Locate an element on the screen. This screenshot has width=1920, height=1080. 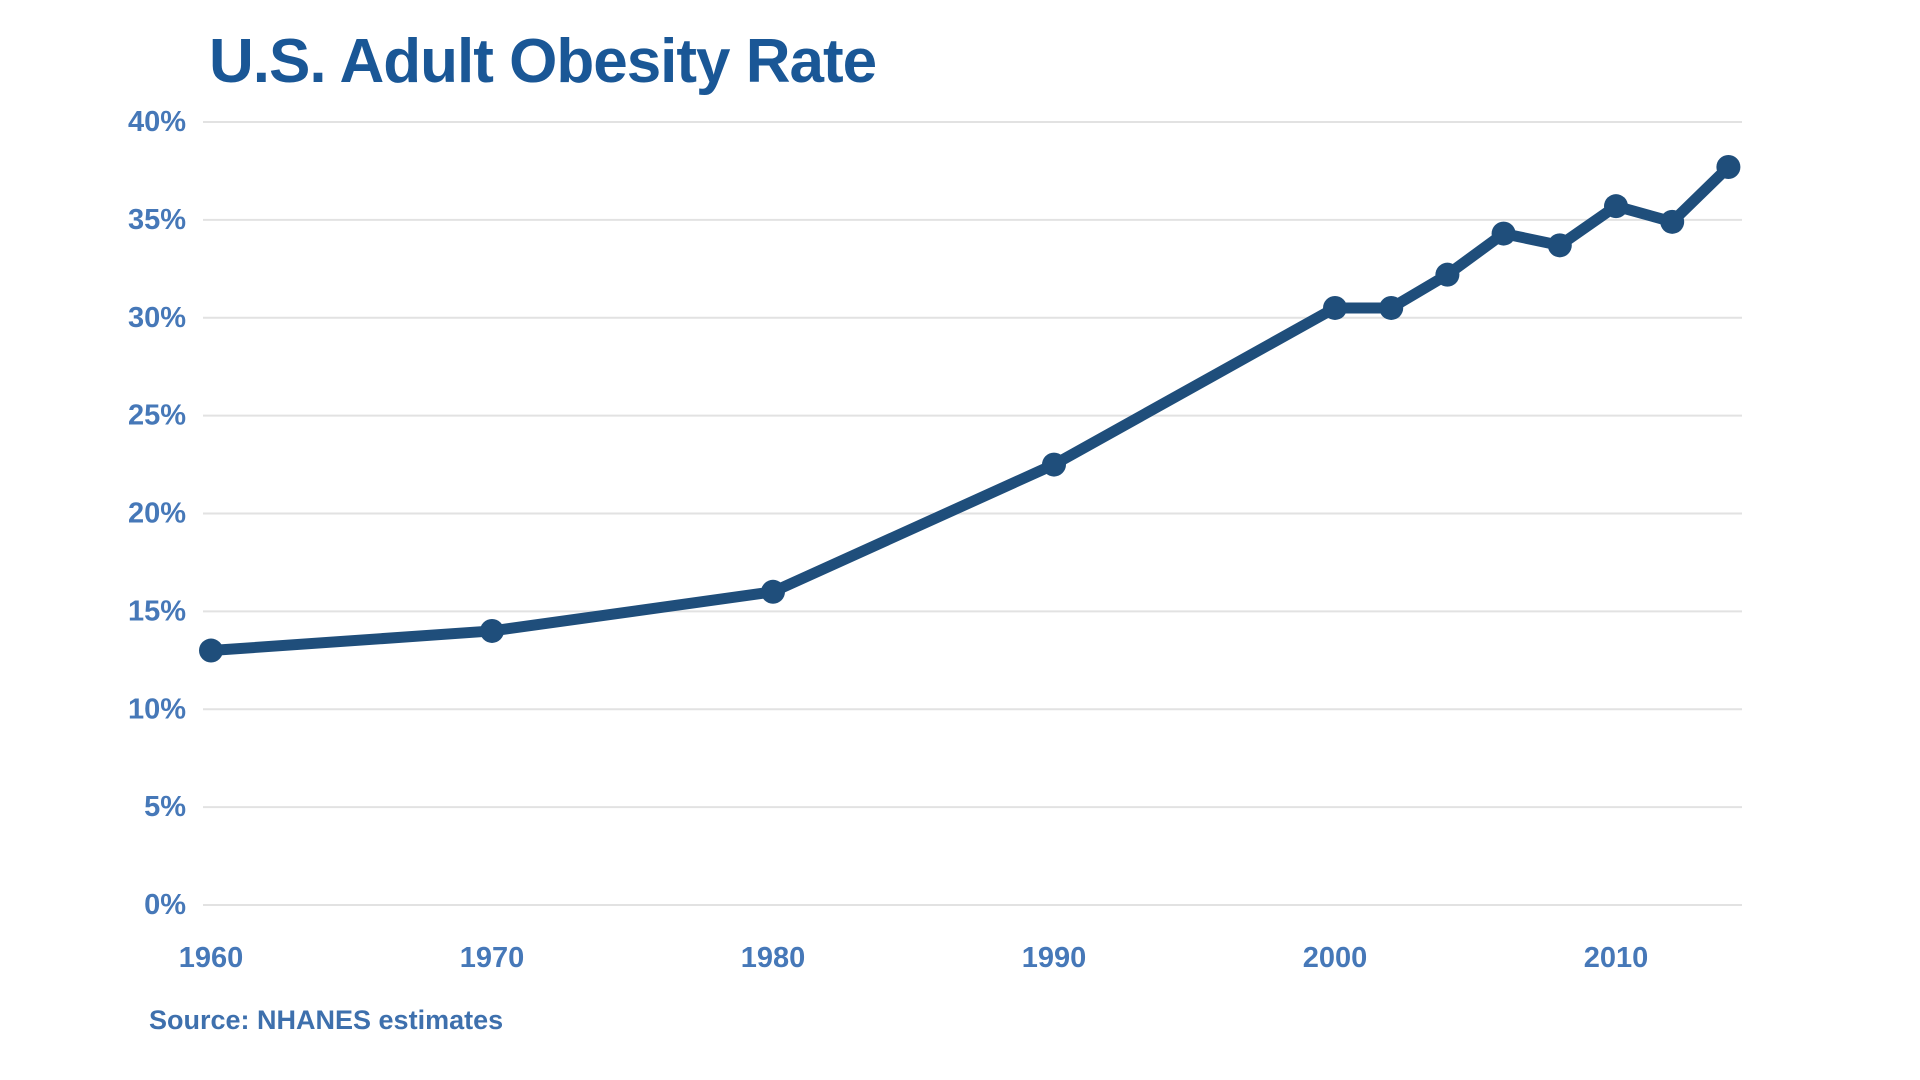
data-point-1960 is located at coordinates (211, 650).